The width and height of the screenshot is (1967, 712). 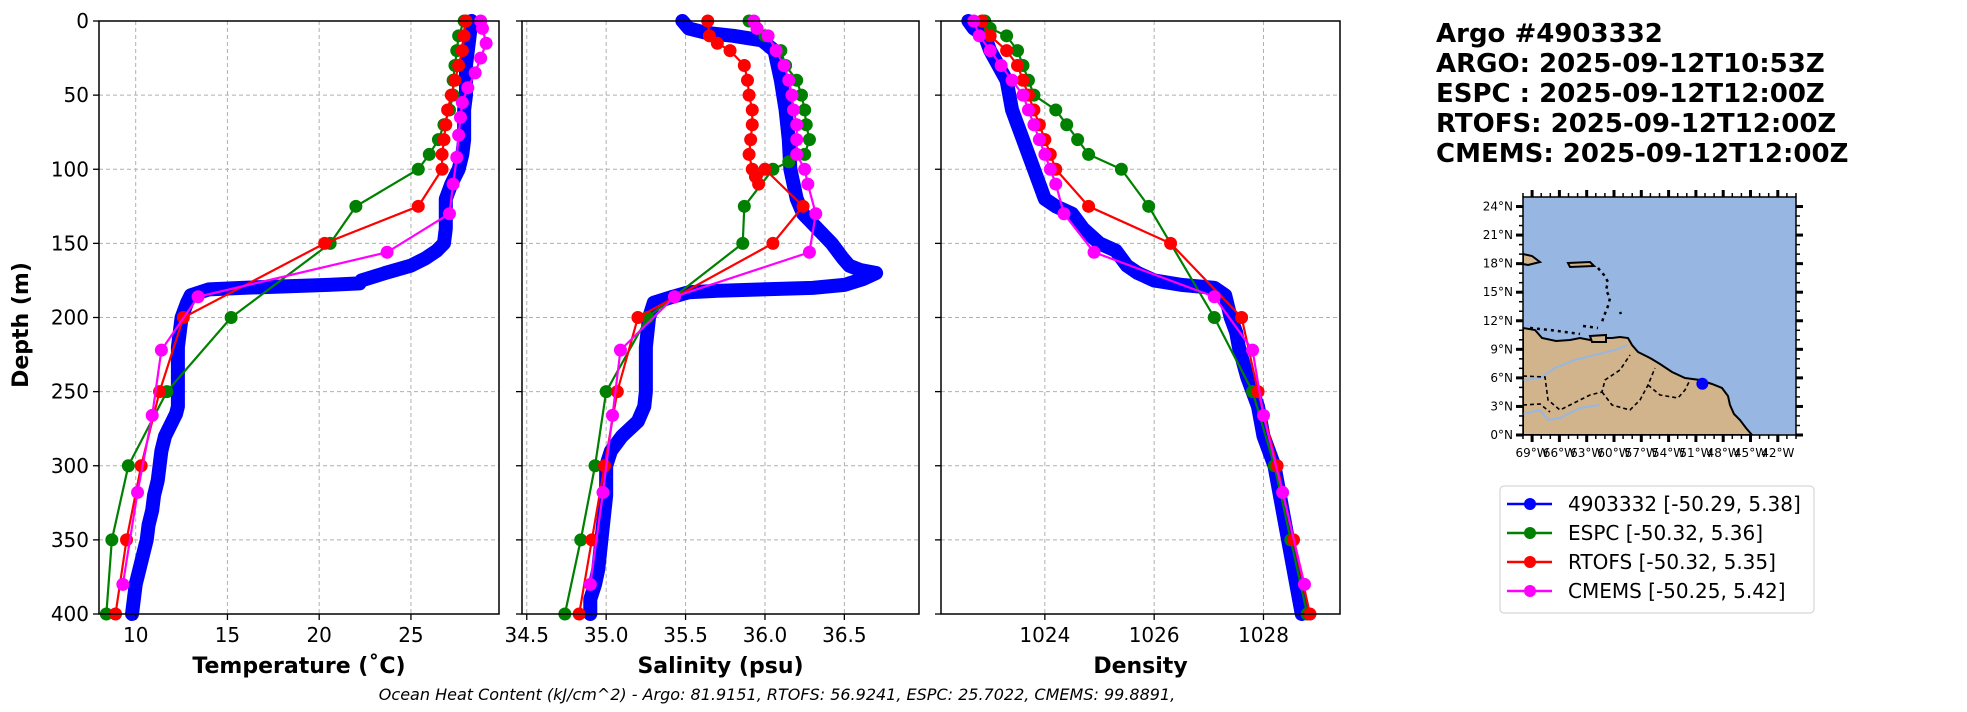 What do you see at coordinates (1642, 154) in the screenshot?
I see `info-cmems-time: CMEMS: 2025-09-12T12:00Z` at bounding box center [1642, 154].